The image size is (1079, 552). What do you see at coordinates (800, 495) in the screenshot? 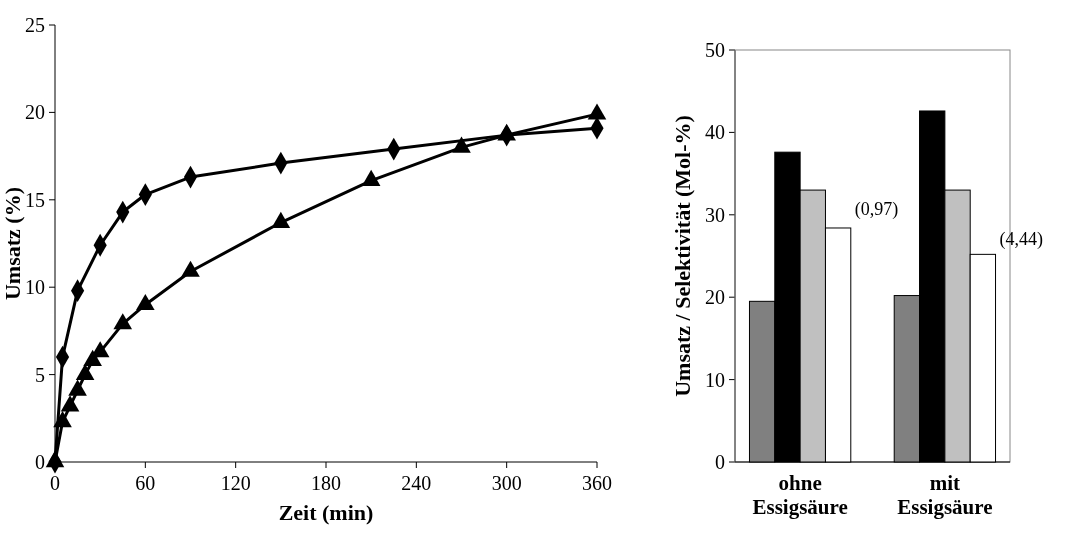
I see `x-tick-label: ohne Essigsäure` at bounding box center [800, 495].